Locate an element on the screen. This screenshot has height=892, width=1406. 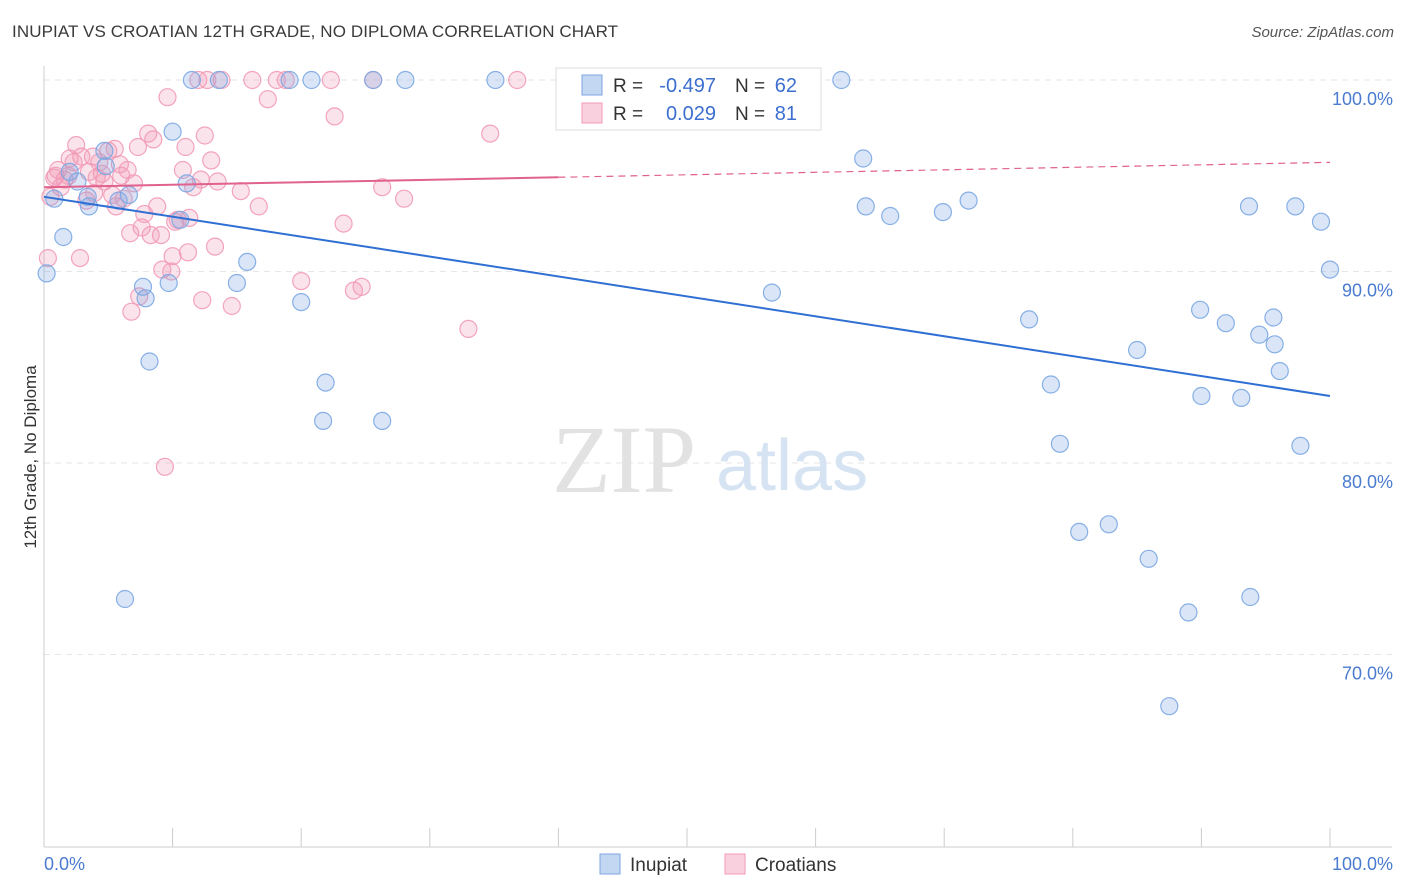
series-legend: Inupiat Croatians is located at coordinates (717, 864).